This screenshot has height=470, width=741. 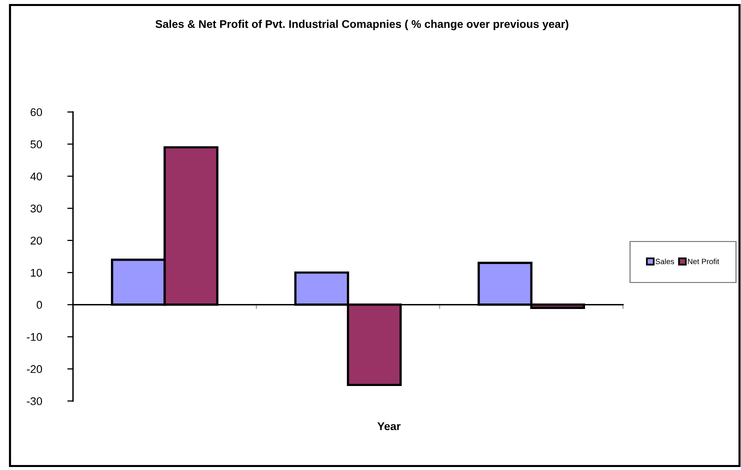 What do you see at coordinates (34, 337) in the screenshot?
I see `y-tick-label: -10` at bounding box center [34, 337].